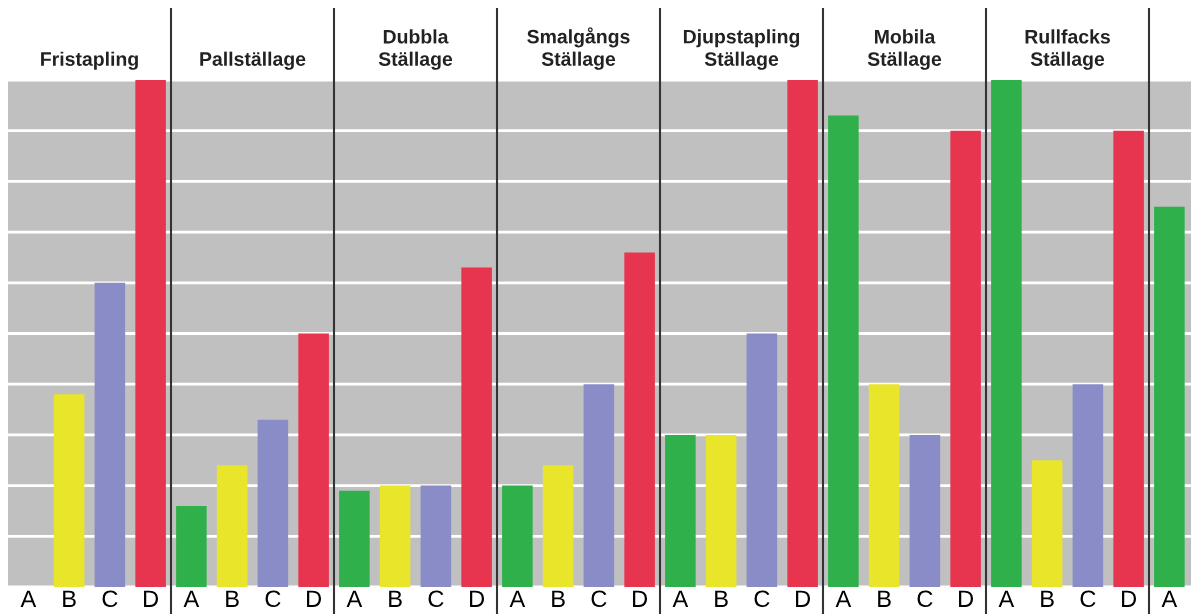 Image resolution: width=1191 pixels, height=614 pixels. I want to click on text: Djupstapling Ställage, so click(741, 49).